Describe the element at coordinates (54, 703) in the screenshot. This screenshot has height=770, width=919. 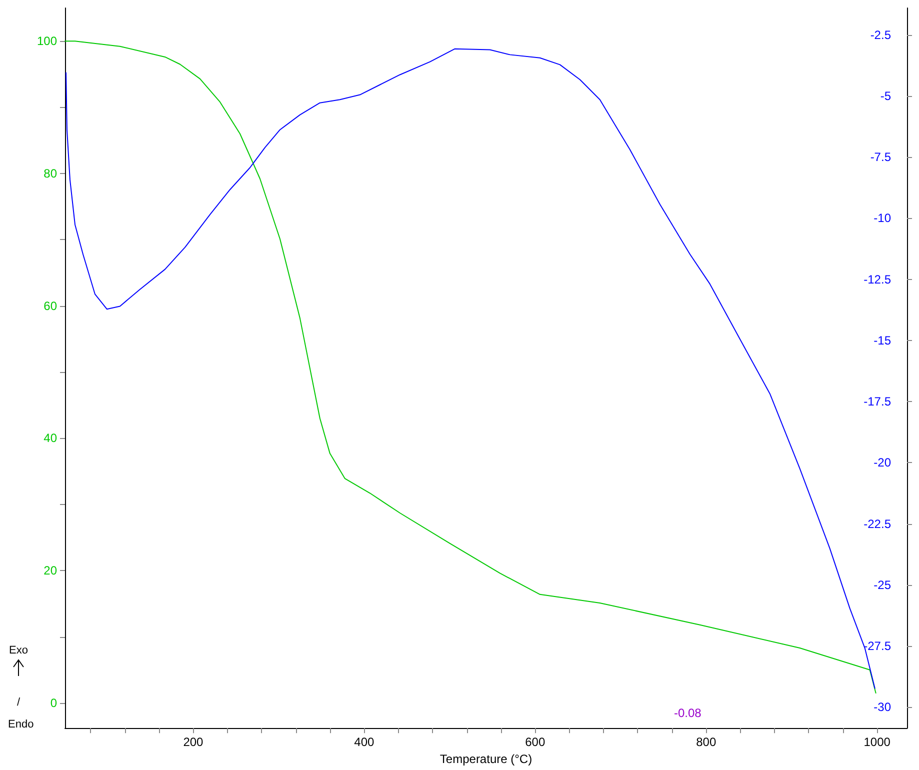
I see `y-tick-label: 0` at that location.